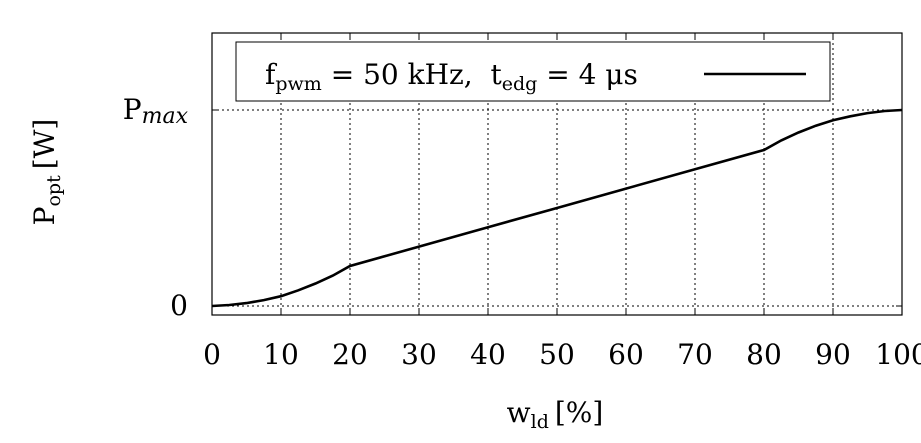 This screenshot has height=443, width=921. I want to click on x-tick-label: 100, so click(898, 354).